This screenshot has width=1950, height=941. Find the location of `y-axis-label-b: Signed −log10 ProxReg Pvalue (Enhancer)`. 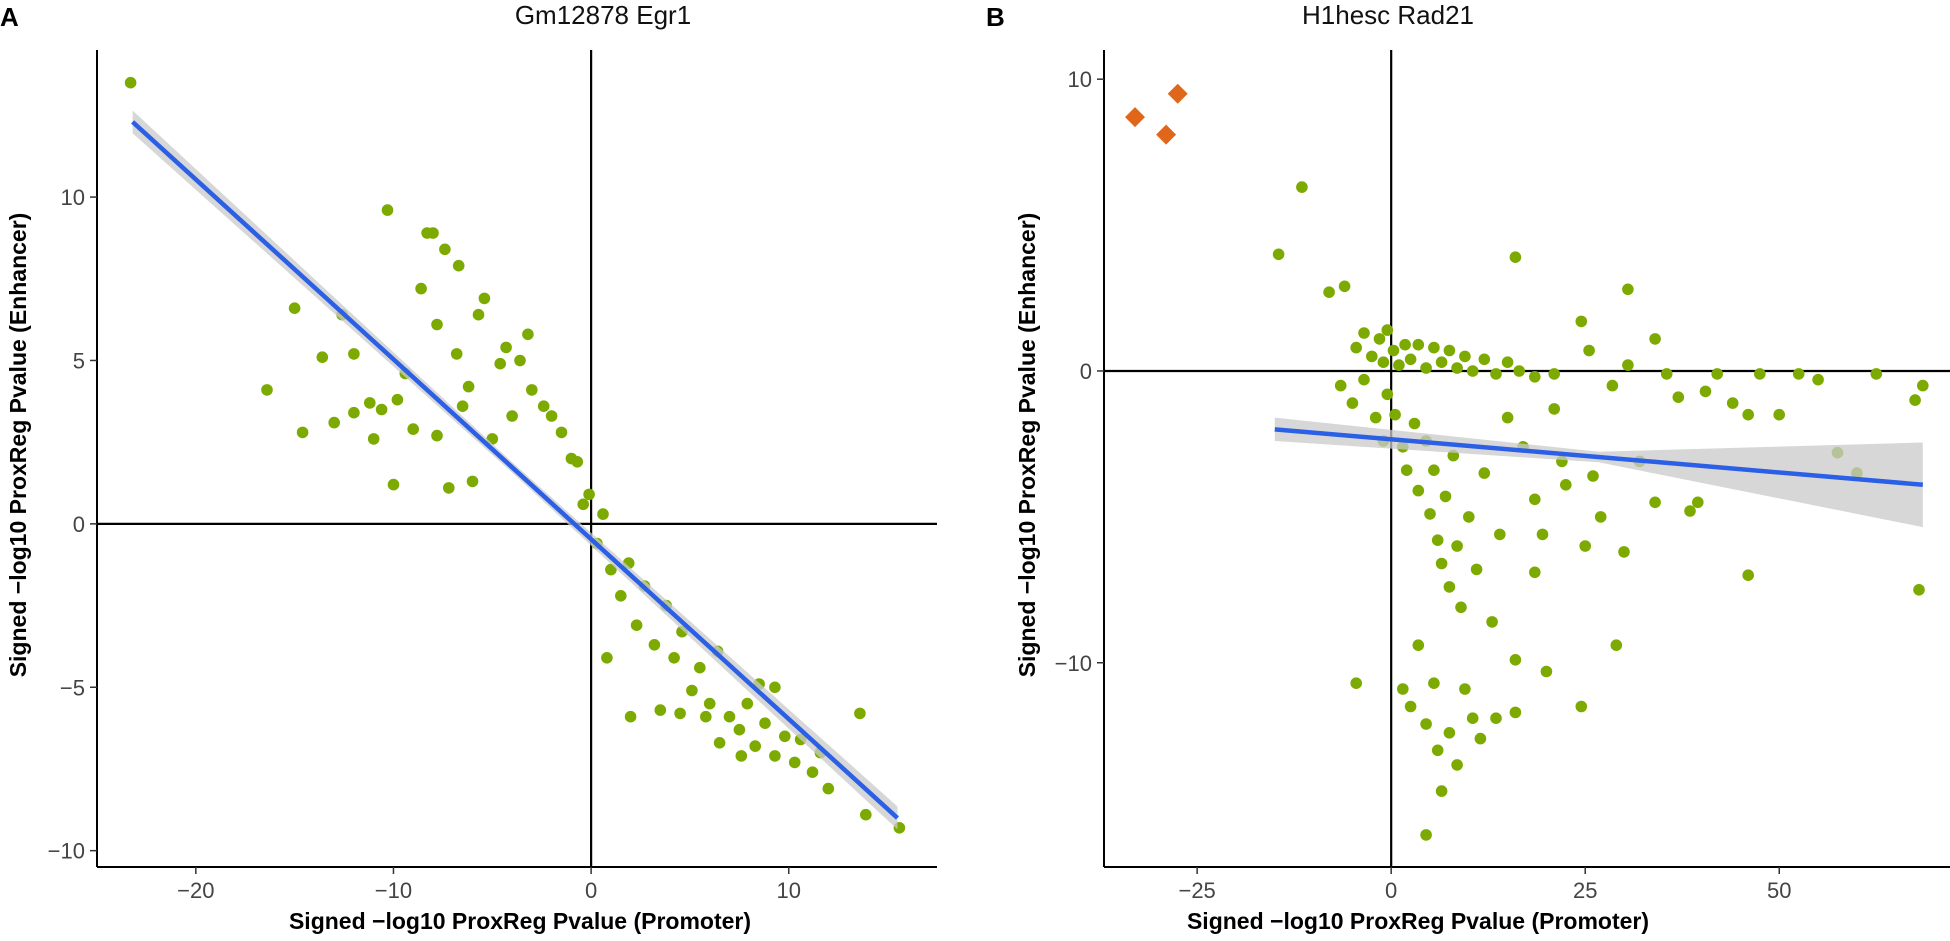

y-axis-label-b: Signed −log10 ProxReg Pvalue (Enhancer) is located at coordinates (1027, 445).